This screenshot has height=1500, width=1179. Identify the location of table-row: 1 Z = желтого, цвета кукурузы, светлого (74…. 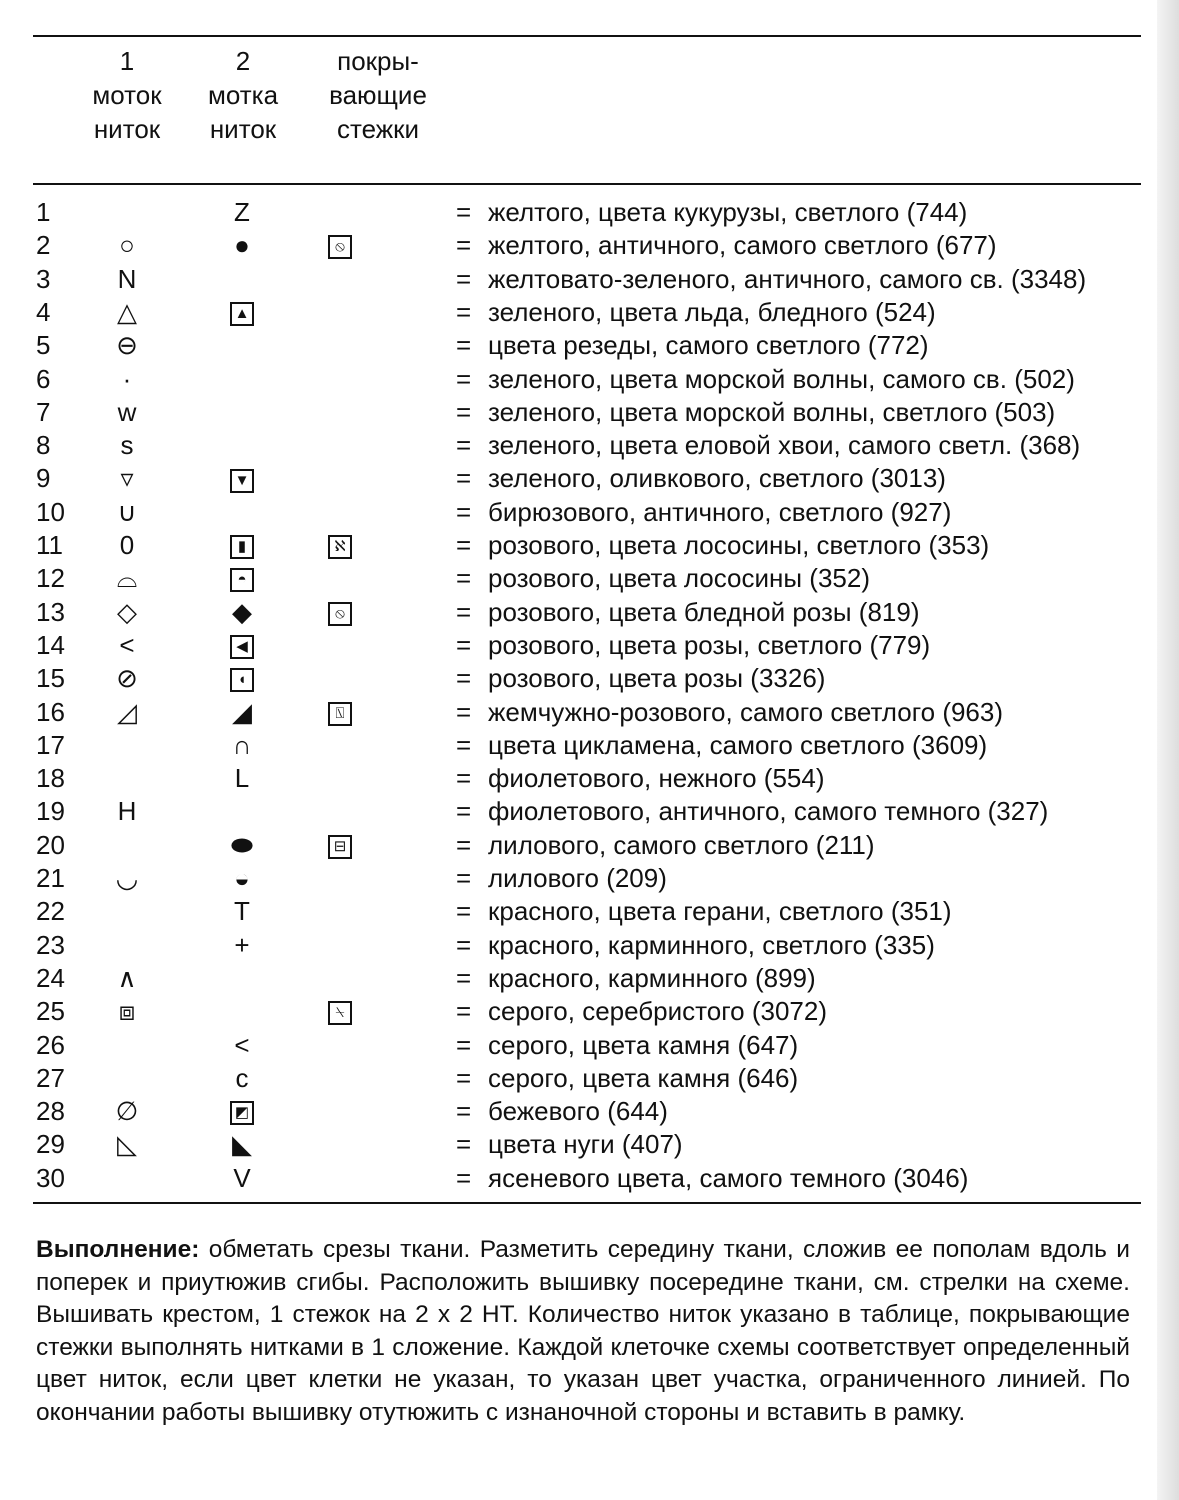
(589, 212).